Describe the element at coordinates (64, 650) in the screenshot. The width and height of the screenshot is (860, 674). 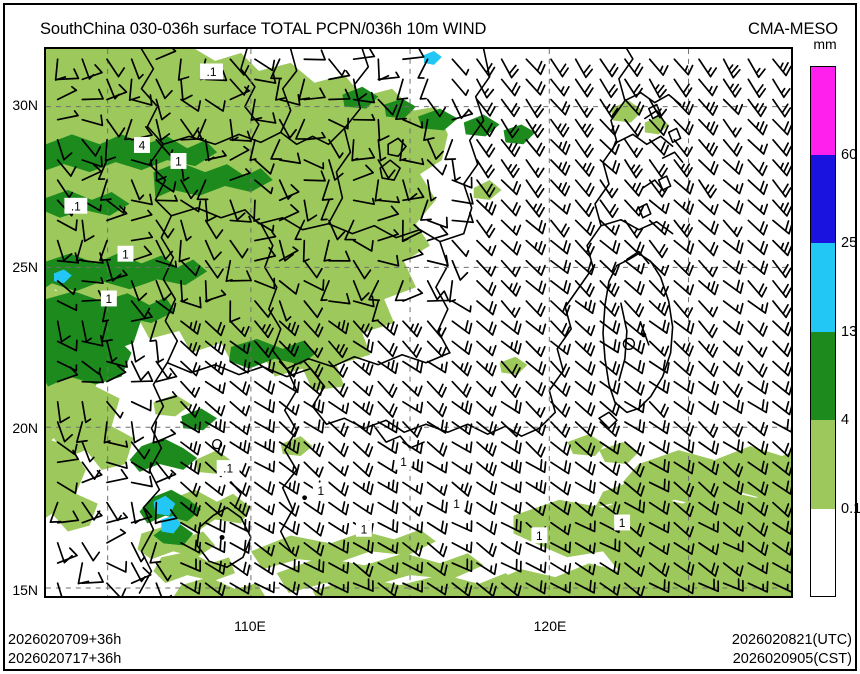
I see `footer-left: 2026020709+36h 2026020717+36h` at that location.